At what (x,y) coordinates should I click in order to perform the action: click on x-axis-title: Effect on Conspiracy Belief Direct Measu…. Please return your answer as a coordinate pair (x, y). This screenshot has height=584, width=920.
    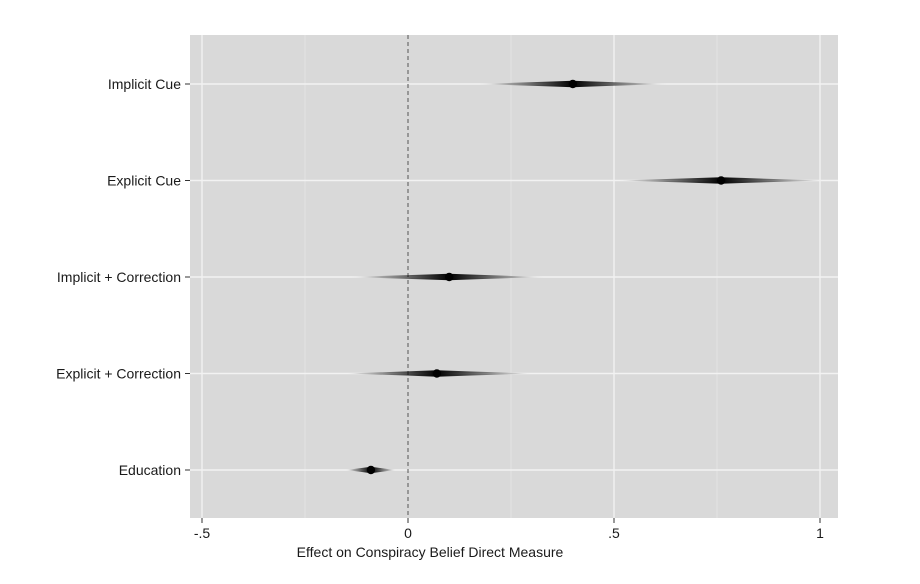
    Looking at the image, I should click on (430, 552).